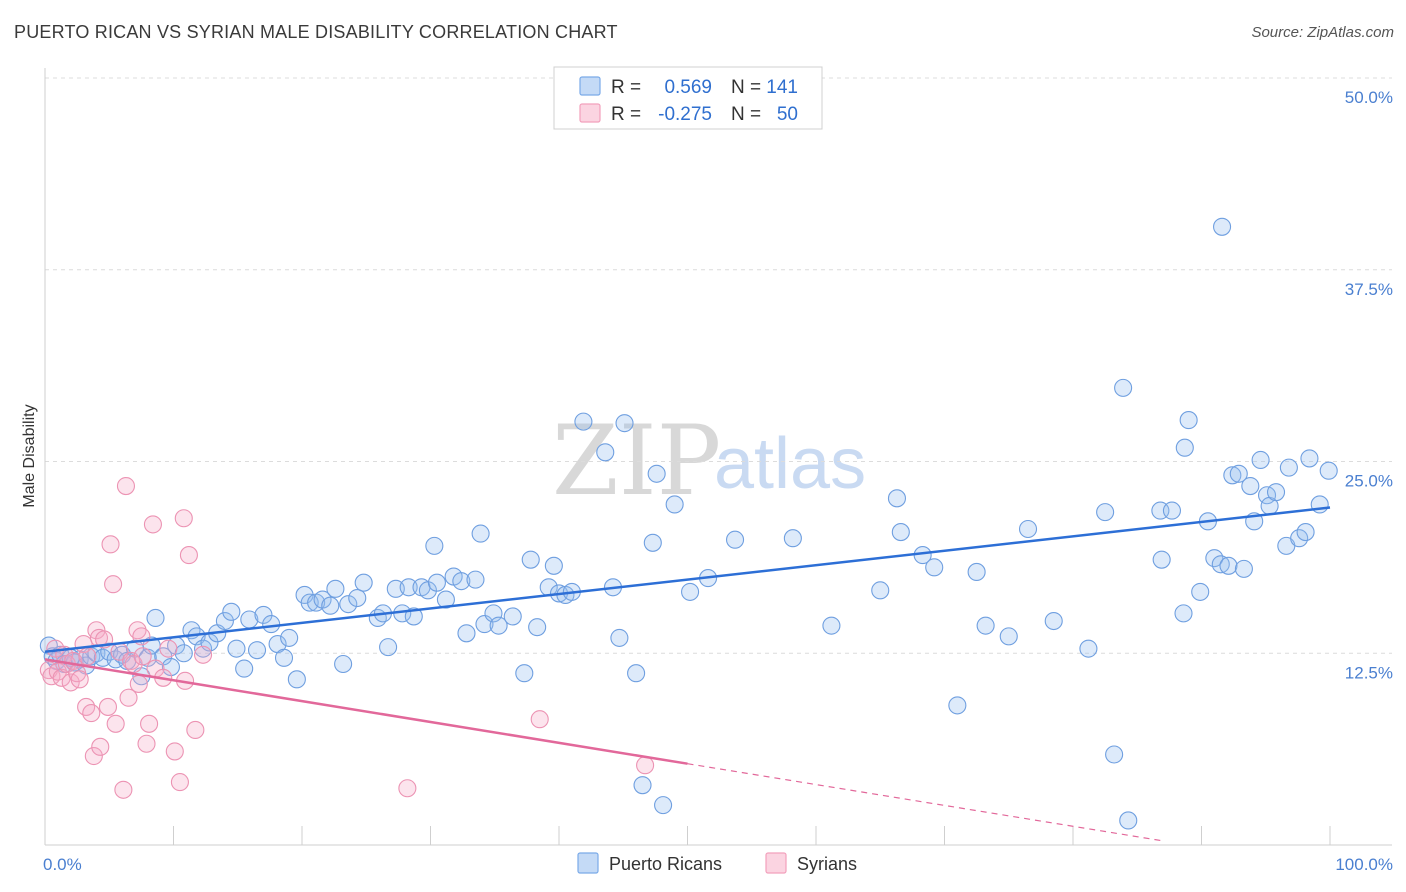  I want to click on x-tick-label-0: 0.0%, so click(62, 864).